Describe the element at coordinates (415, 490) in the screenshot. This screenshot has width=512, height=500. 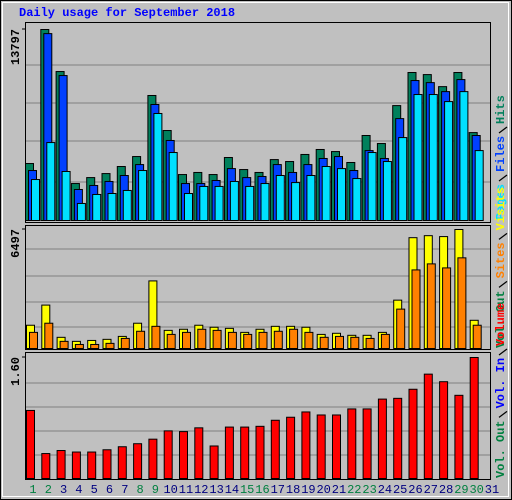
I see `x-tick-label: 26` at that location.